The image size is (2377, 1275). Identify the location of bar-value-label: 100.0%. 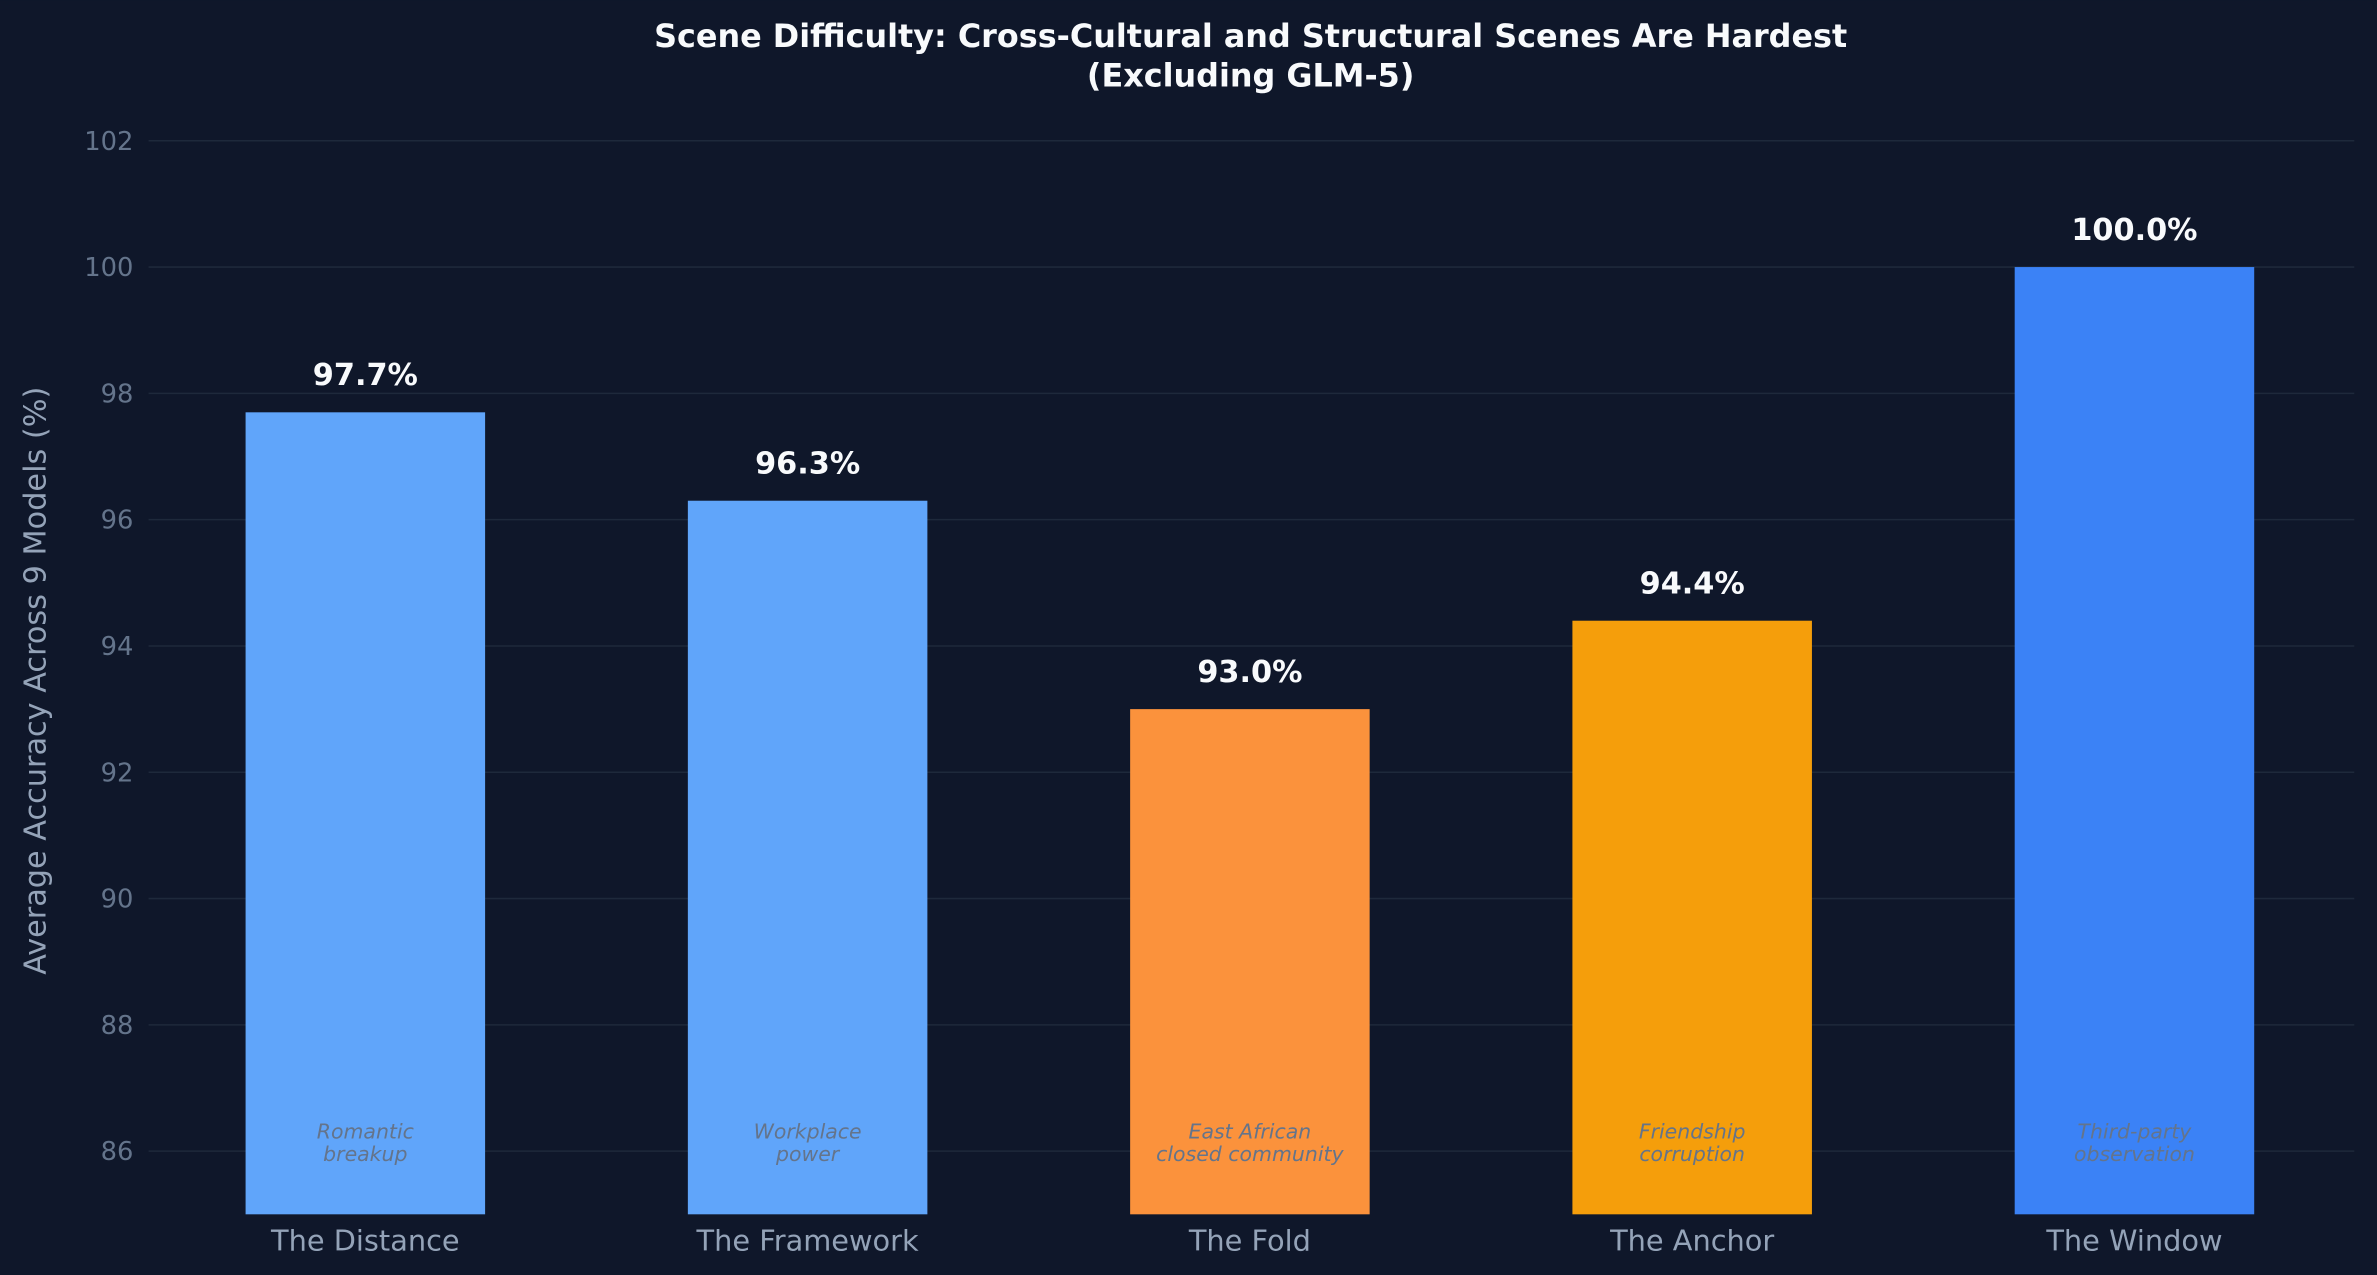
(2134, 230).